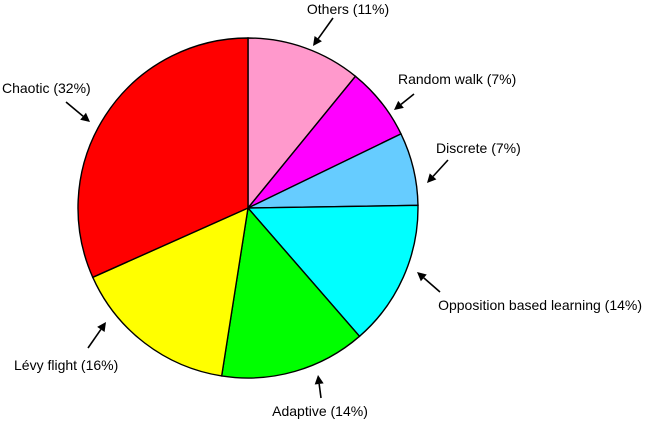 The height and width of the screenshot is (425, 646). I want to click on slice-others, so click(302, 123).